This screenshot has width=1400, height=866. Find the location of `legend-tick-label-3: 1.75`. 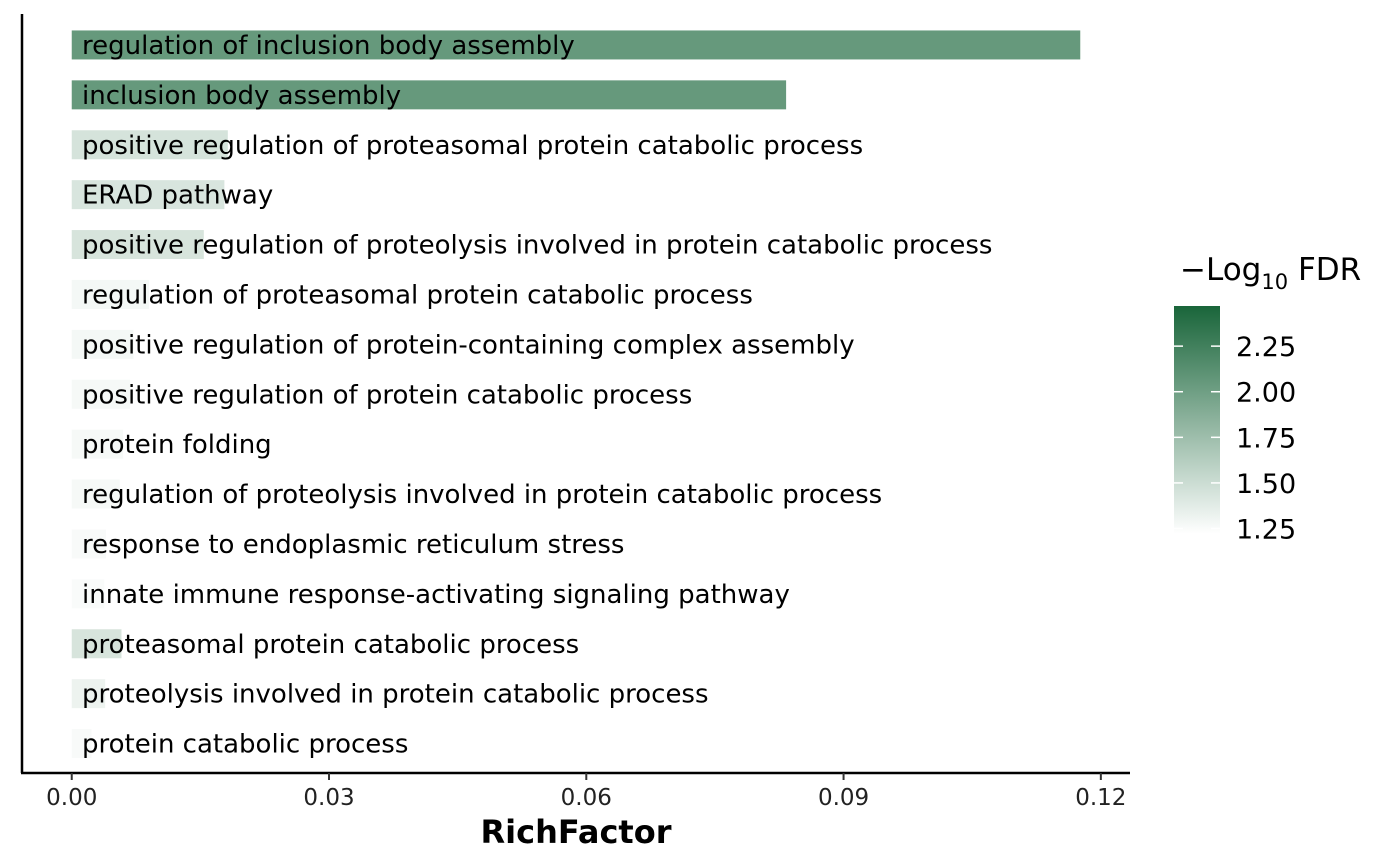

legend-tick-label-3: 1.75 is located at coordinates (1266, 438).